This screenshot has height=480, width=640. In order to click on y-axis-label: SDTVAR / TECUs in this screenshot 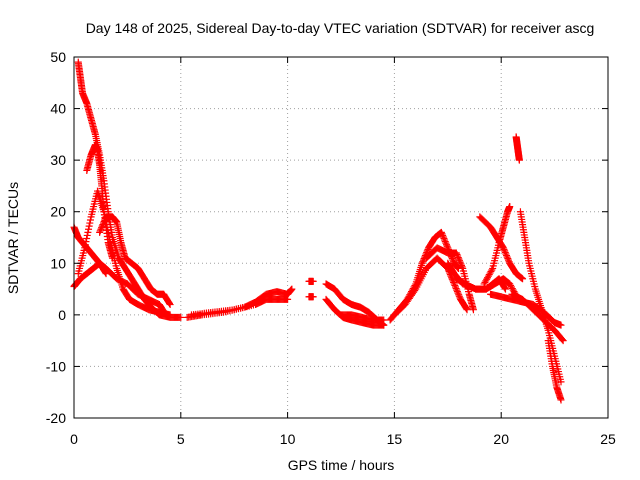, I will do `click(13, 238)`.